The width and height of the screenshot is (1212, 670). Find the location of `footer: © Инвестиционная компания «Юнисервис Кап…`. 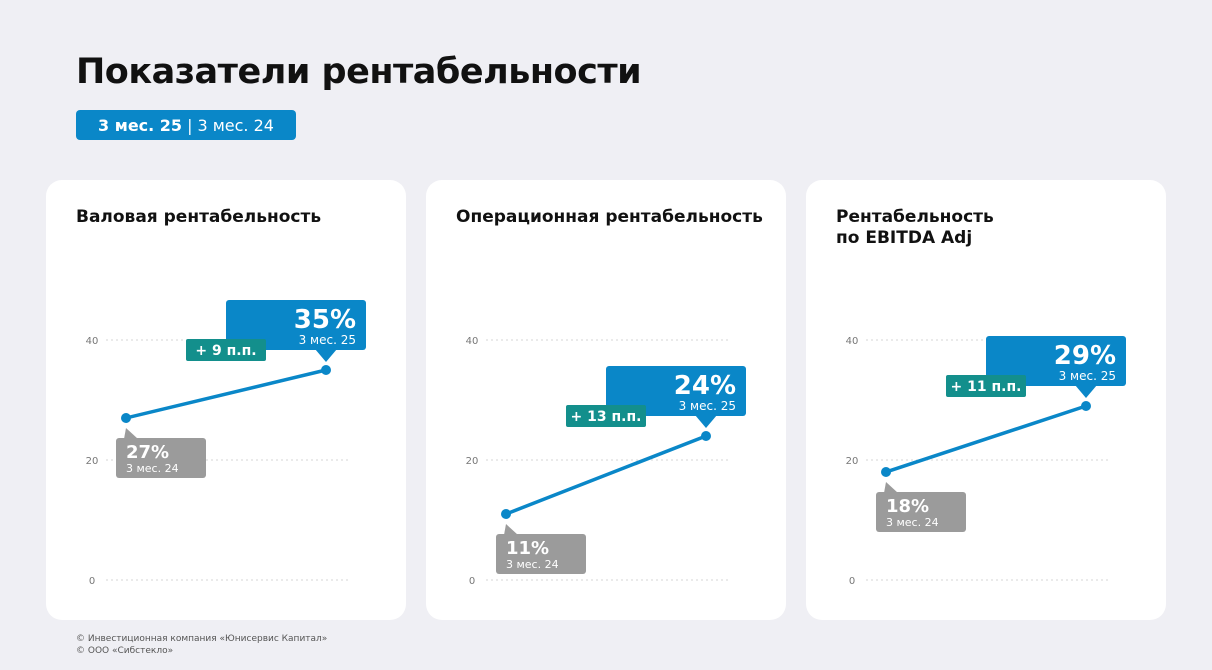

footer: © Инвестиционная компания «Юнисервис Кап… is located at coordinates (201, 645).